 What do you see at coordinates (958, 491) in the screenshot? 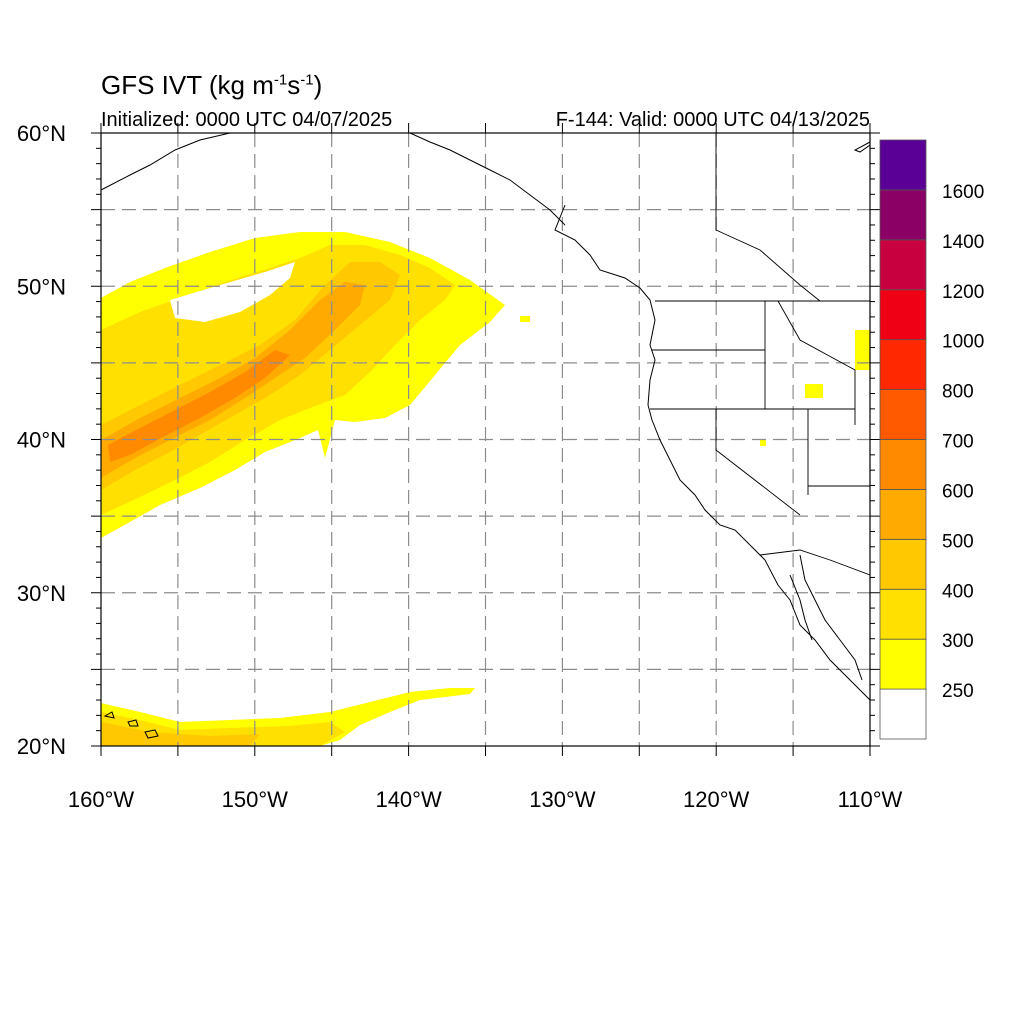
I see `colorbar-label: 600` at bounding box center [958, 491].